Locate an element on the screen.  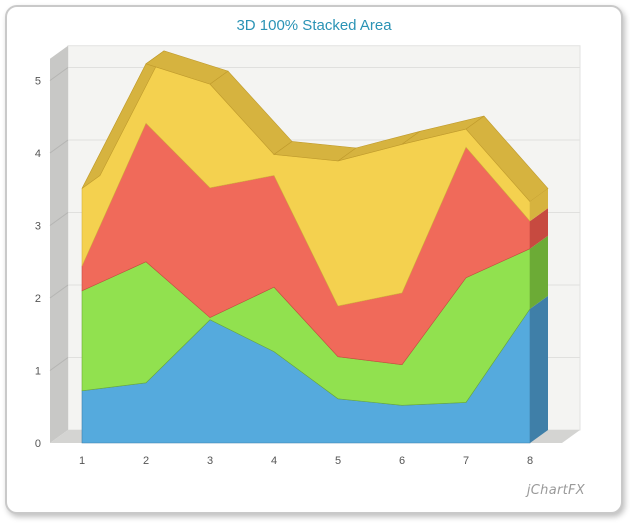
y-tick-label: 3 is located at coordinates (38, 227).